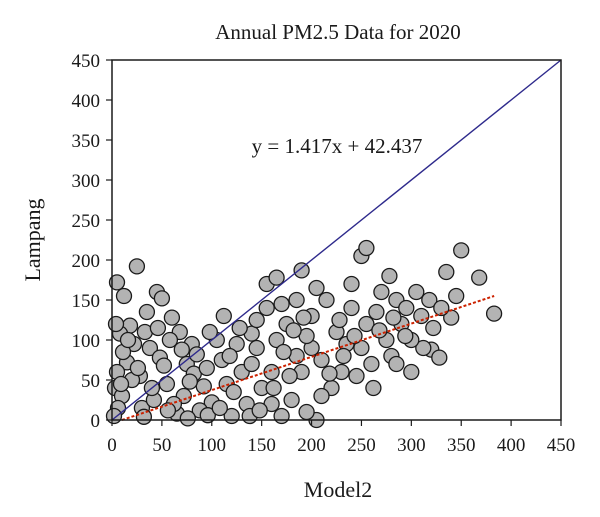 The height and width of the screenshot is (517, 600). What do you see at coordinates (96, 421) in the screenshot?
I see `y-tick-label: 0` at bounding box center [96, 421].